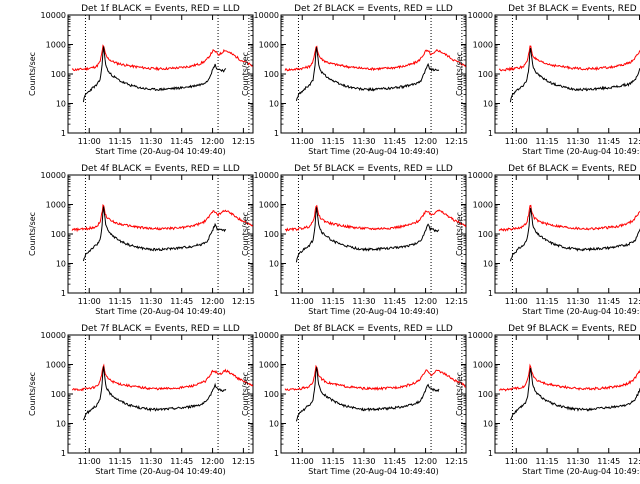 Image resolution: width=640 pixels, height=484 pixels. Describe the element at coordinates (574, 9) in the screenshot. I see `panel-title: Det 3f BLACK = Events, RED = LLD` at that location.